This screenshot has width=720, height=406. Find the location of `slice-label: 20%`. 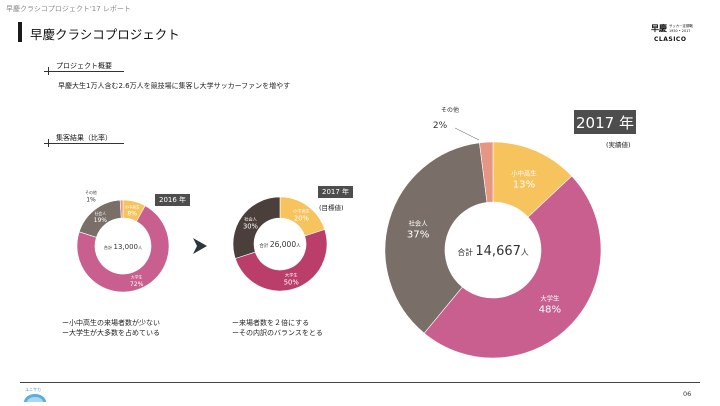

slice-label: 20% is located at coordinates (302, 218).